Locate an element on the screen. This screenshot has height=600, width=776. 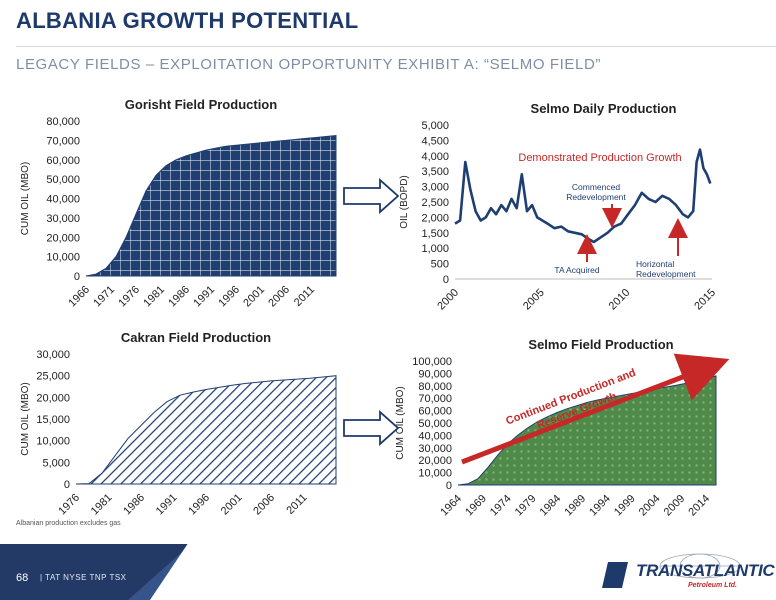
selmo-field-xtick: 1989 is located at coordinates (575, 506).